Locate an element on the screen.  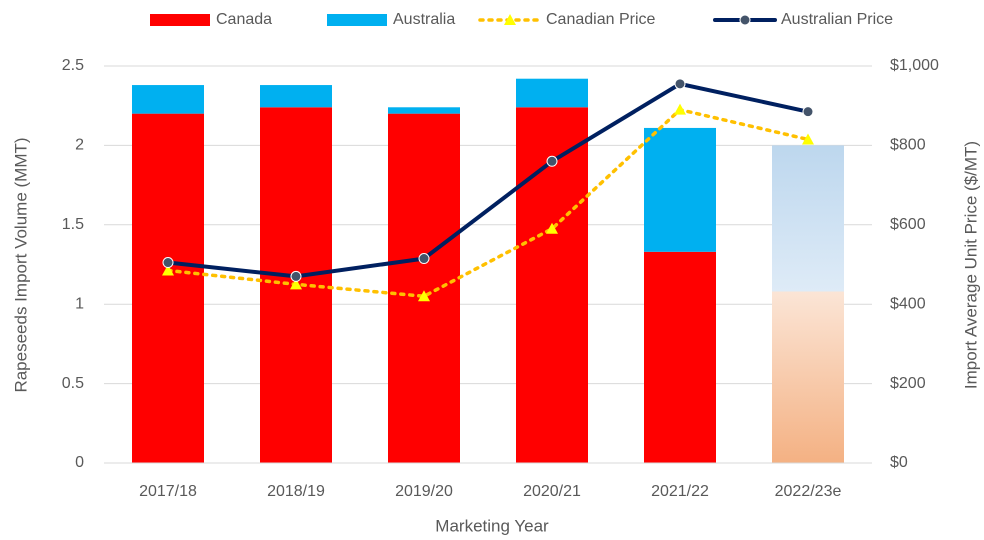
y-tick-label: 2.5 is located at coordinates (73, 65).